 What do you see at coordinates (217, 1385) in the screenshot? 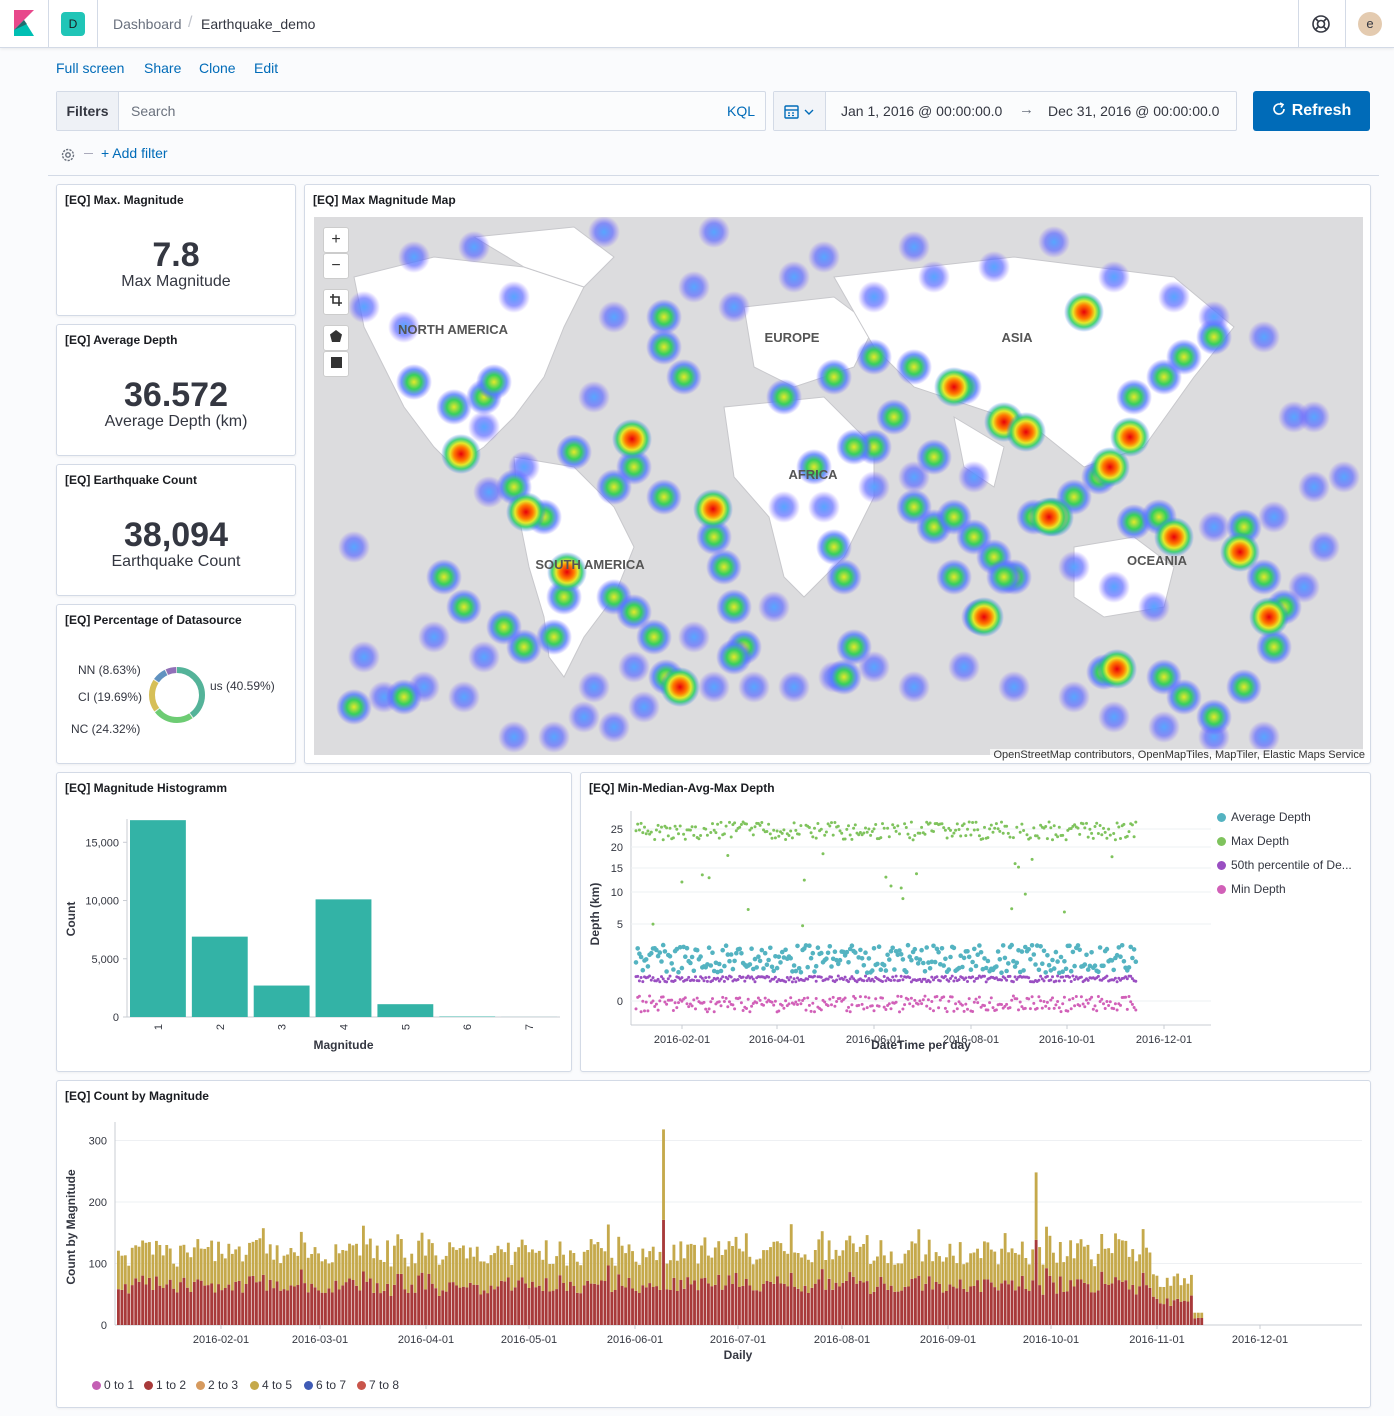
I see `legend-item: 2 to 3` at bounding box center [217, 1385].